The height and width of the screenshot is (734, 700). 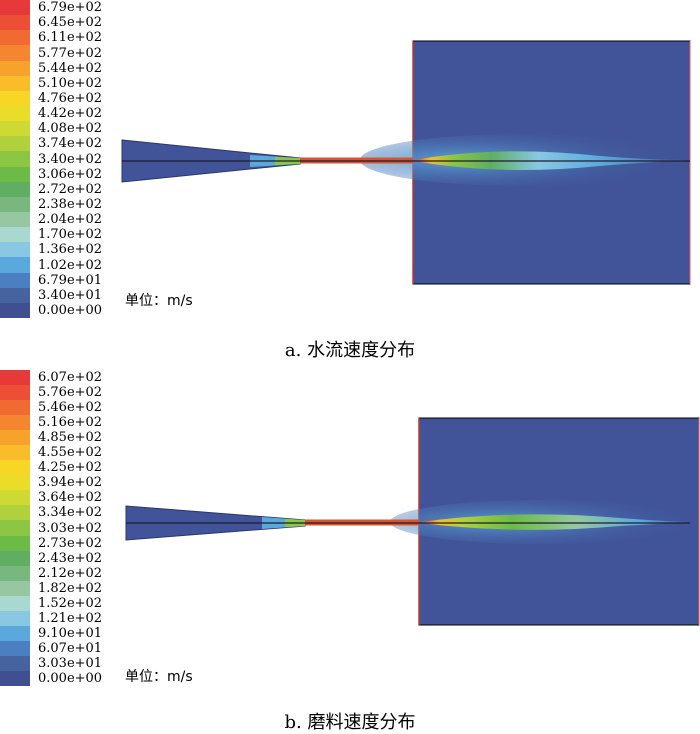 What do you see at coordinates (70, 204) in the screenshot?
I see `legend-label: 2.38e+02` at bounding box center [70, 204].